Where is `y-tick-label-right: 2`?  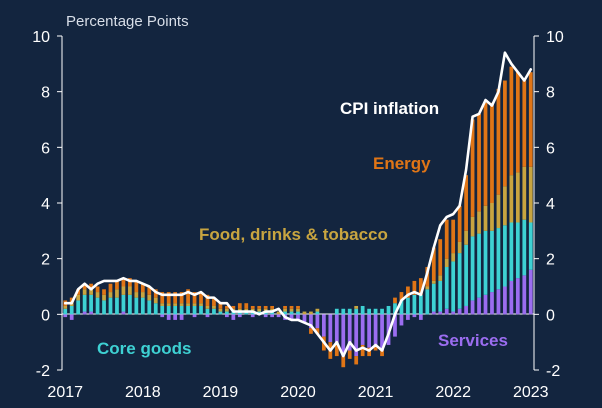 y-tick-label-right: 2 is located at coordinates (550, 260).